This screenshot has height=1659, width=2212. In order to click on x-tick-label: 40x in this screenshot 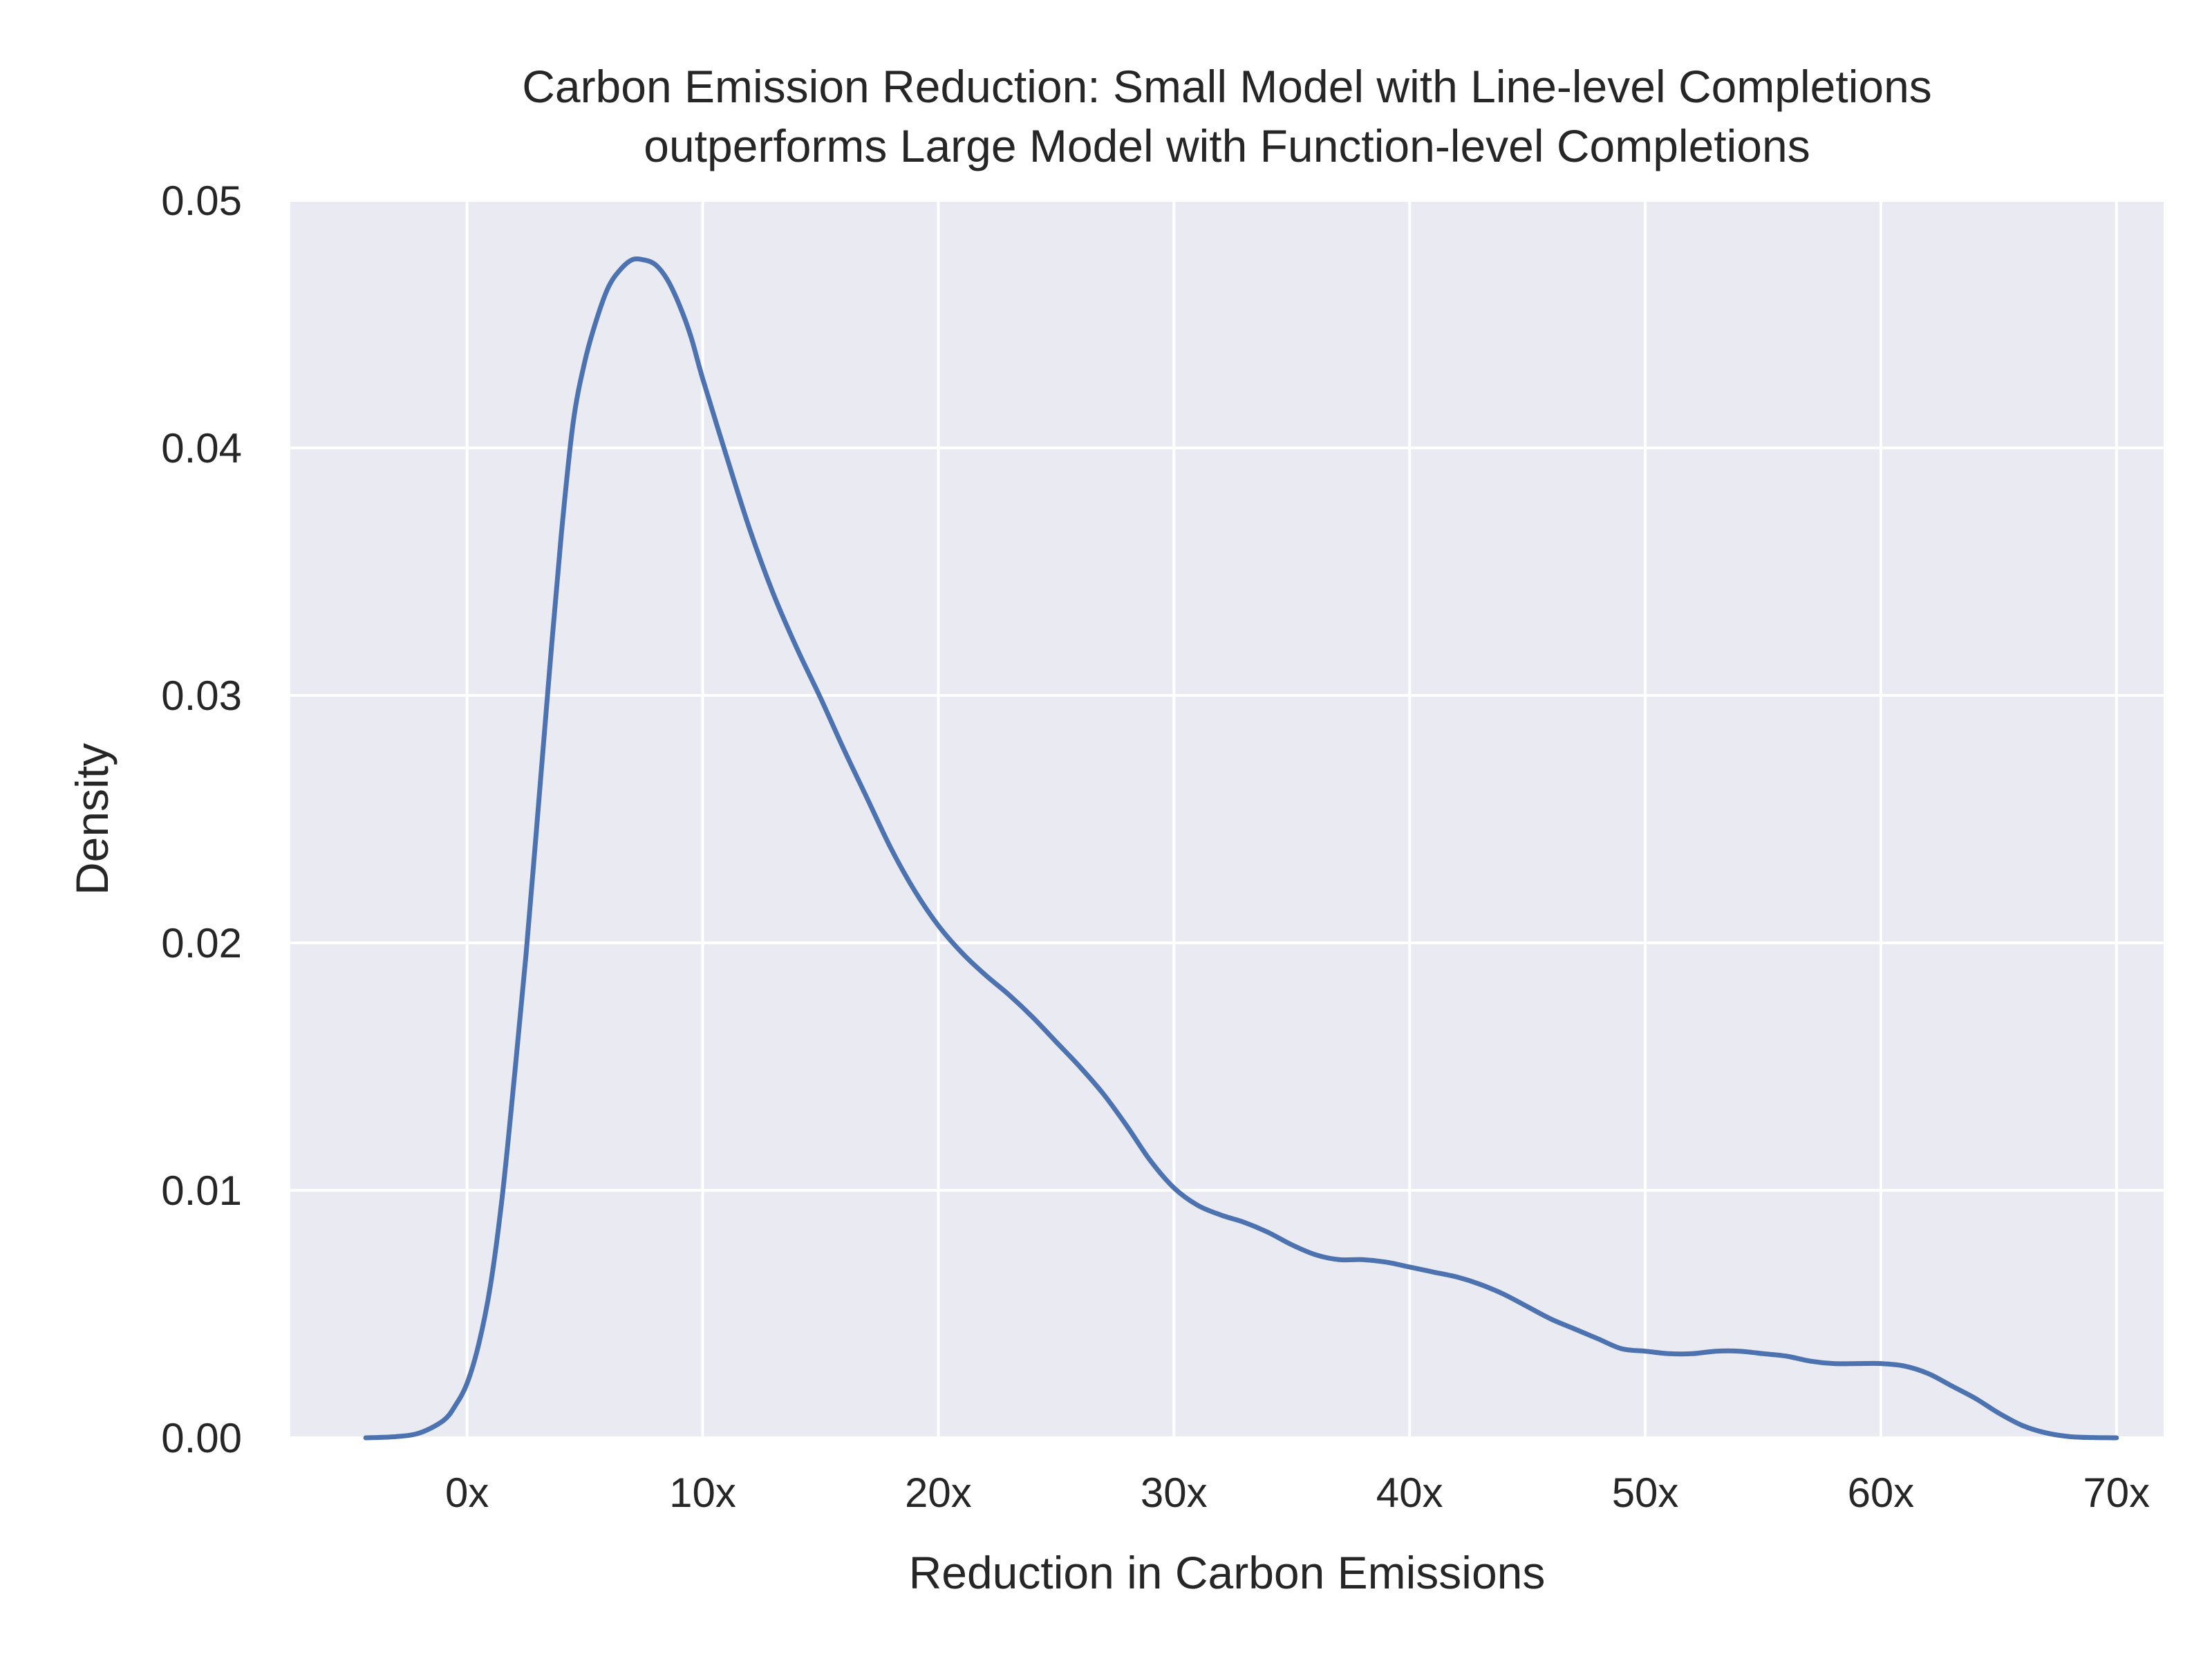, I will do `click(1409, 1493)`.